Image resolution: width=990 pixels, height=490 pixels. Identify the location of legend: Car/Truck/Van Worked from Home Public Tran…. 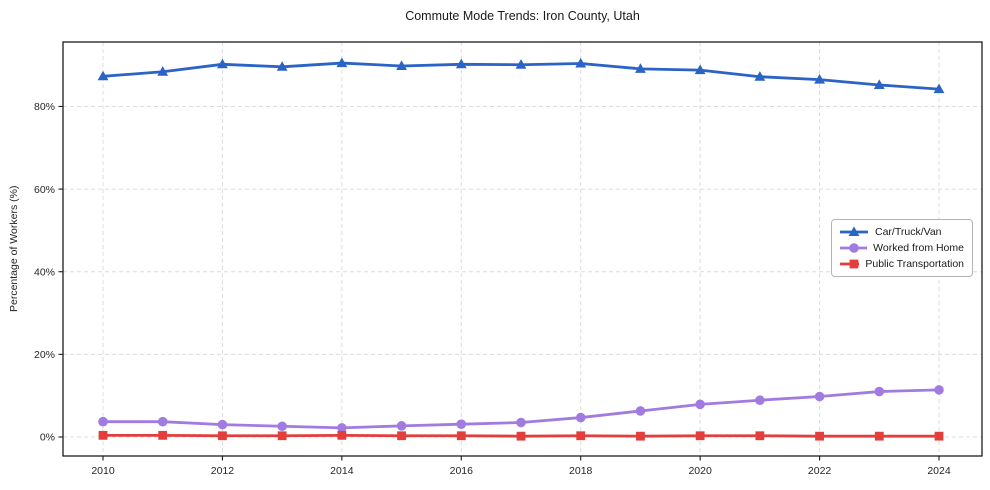
(902, 248).